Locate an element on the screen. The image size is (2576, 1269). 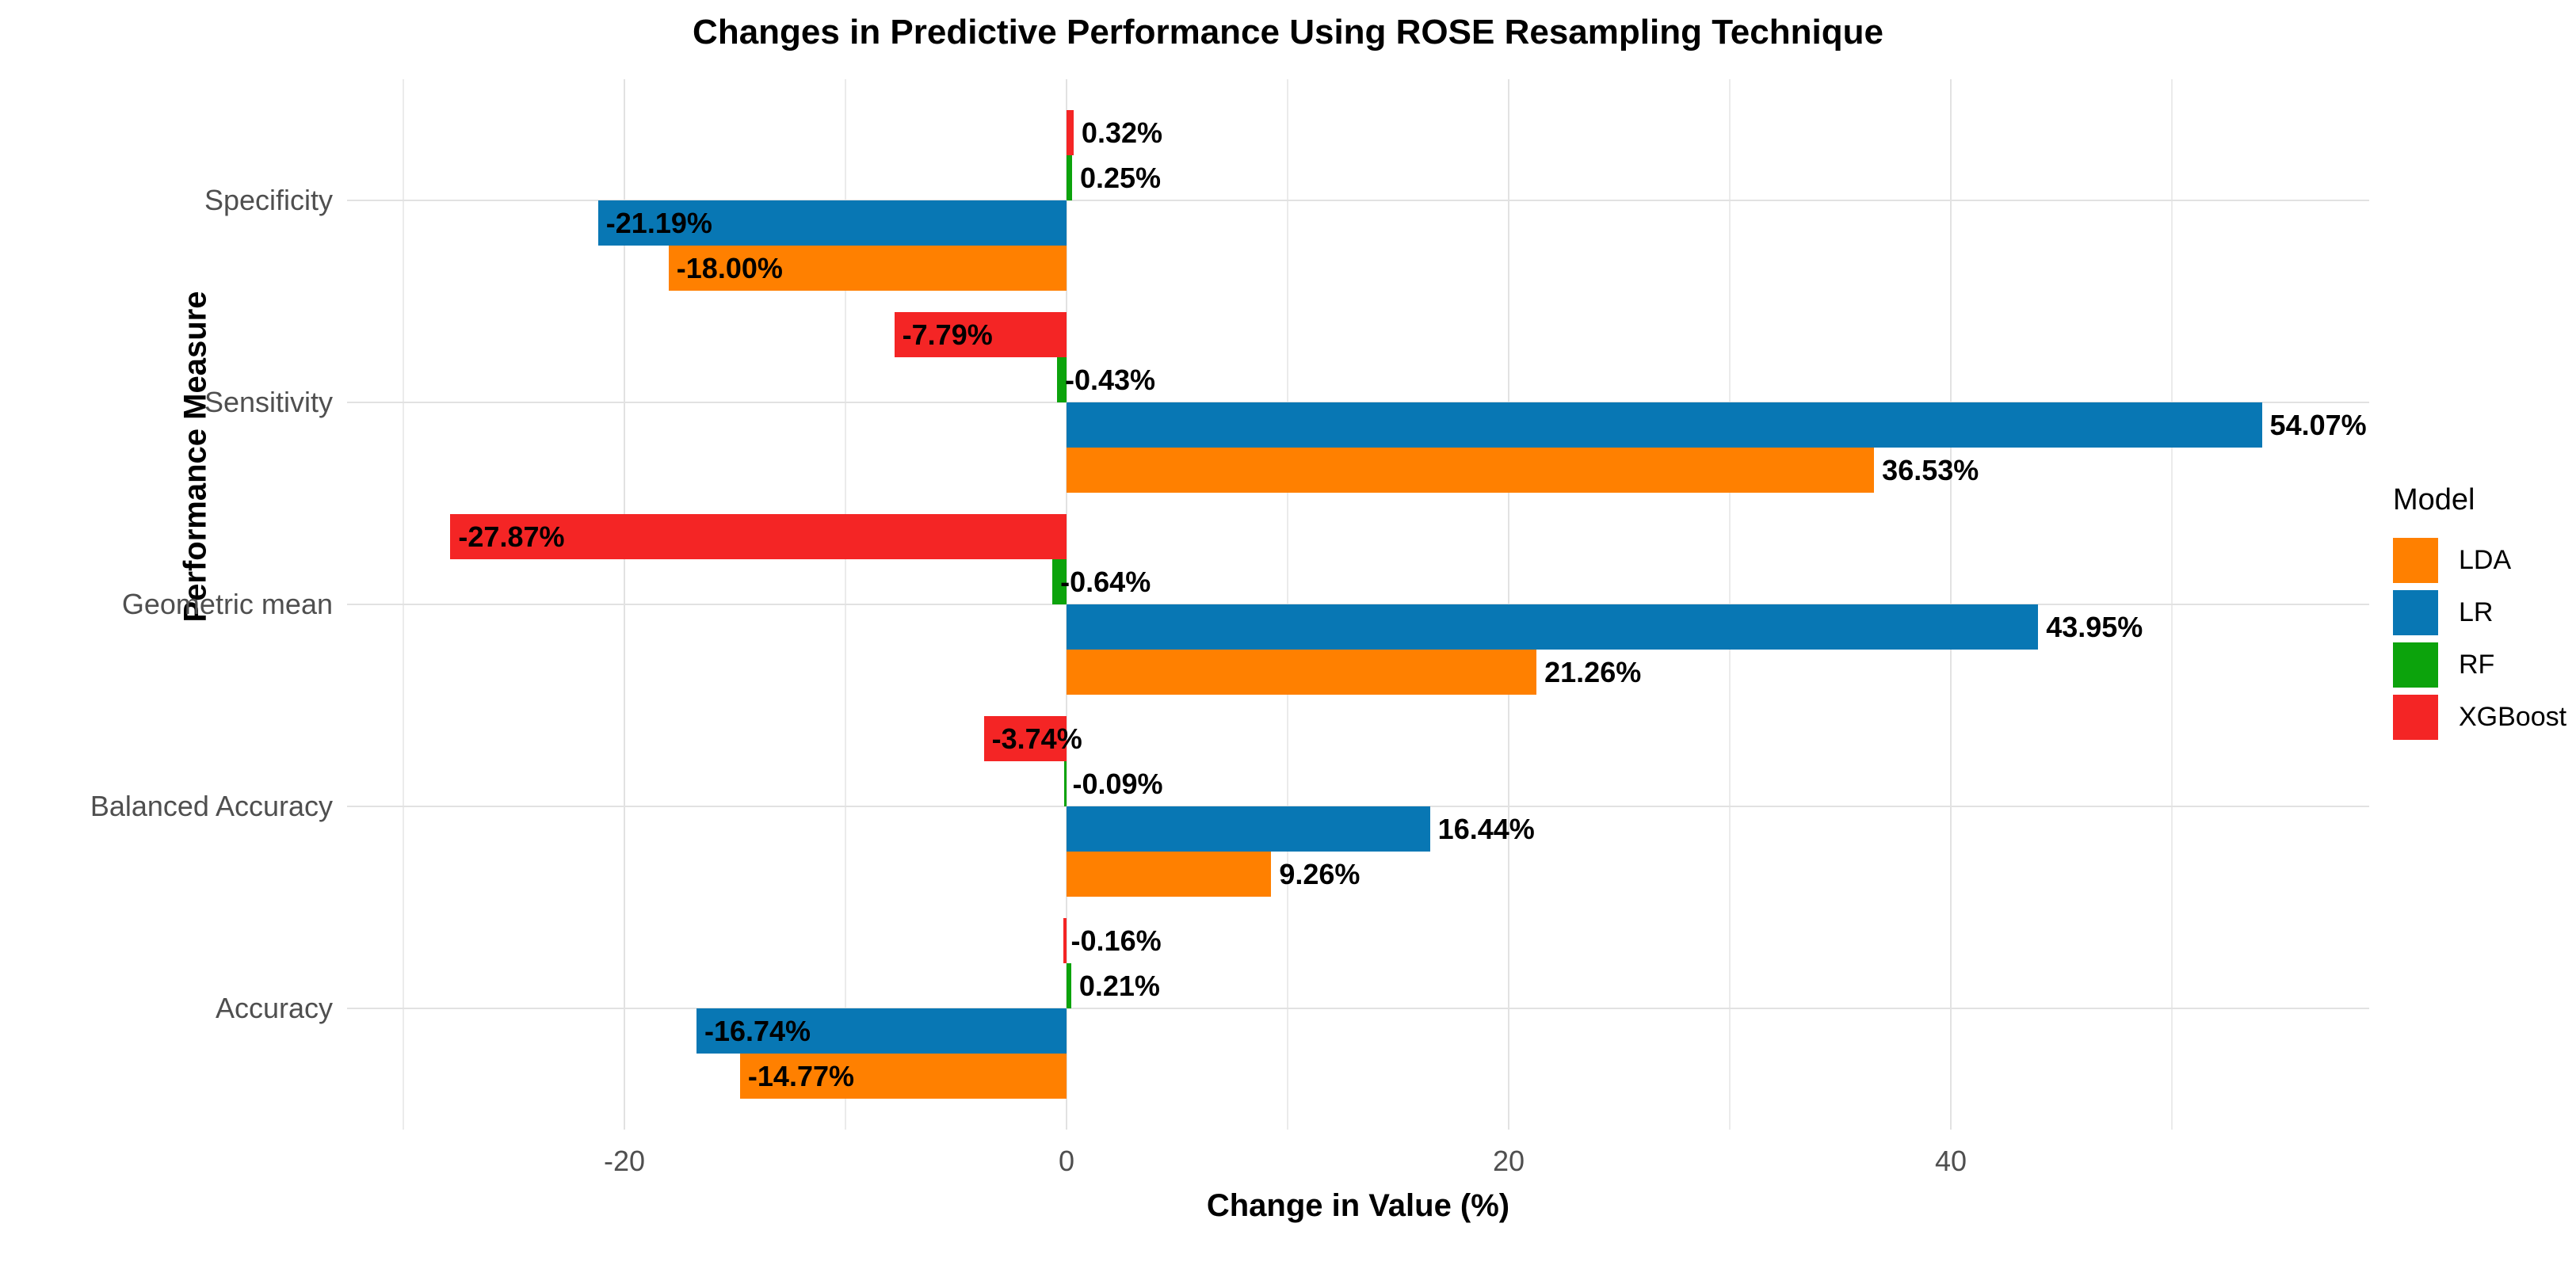
legend-item-lr: LR is located at coordinates (2484, 612).